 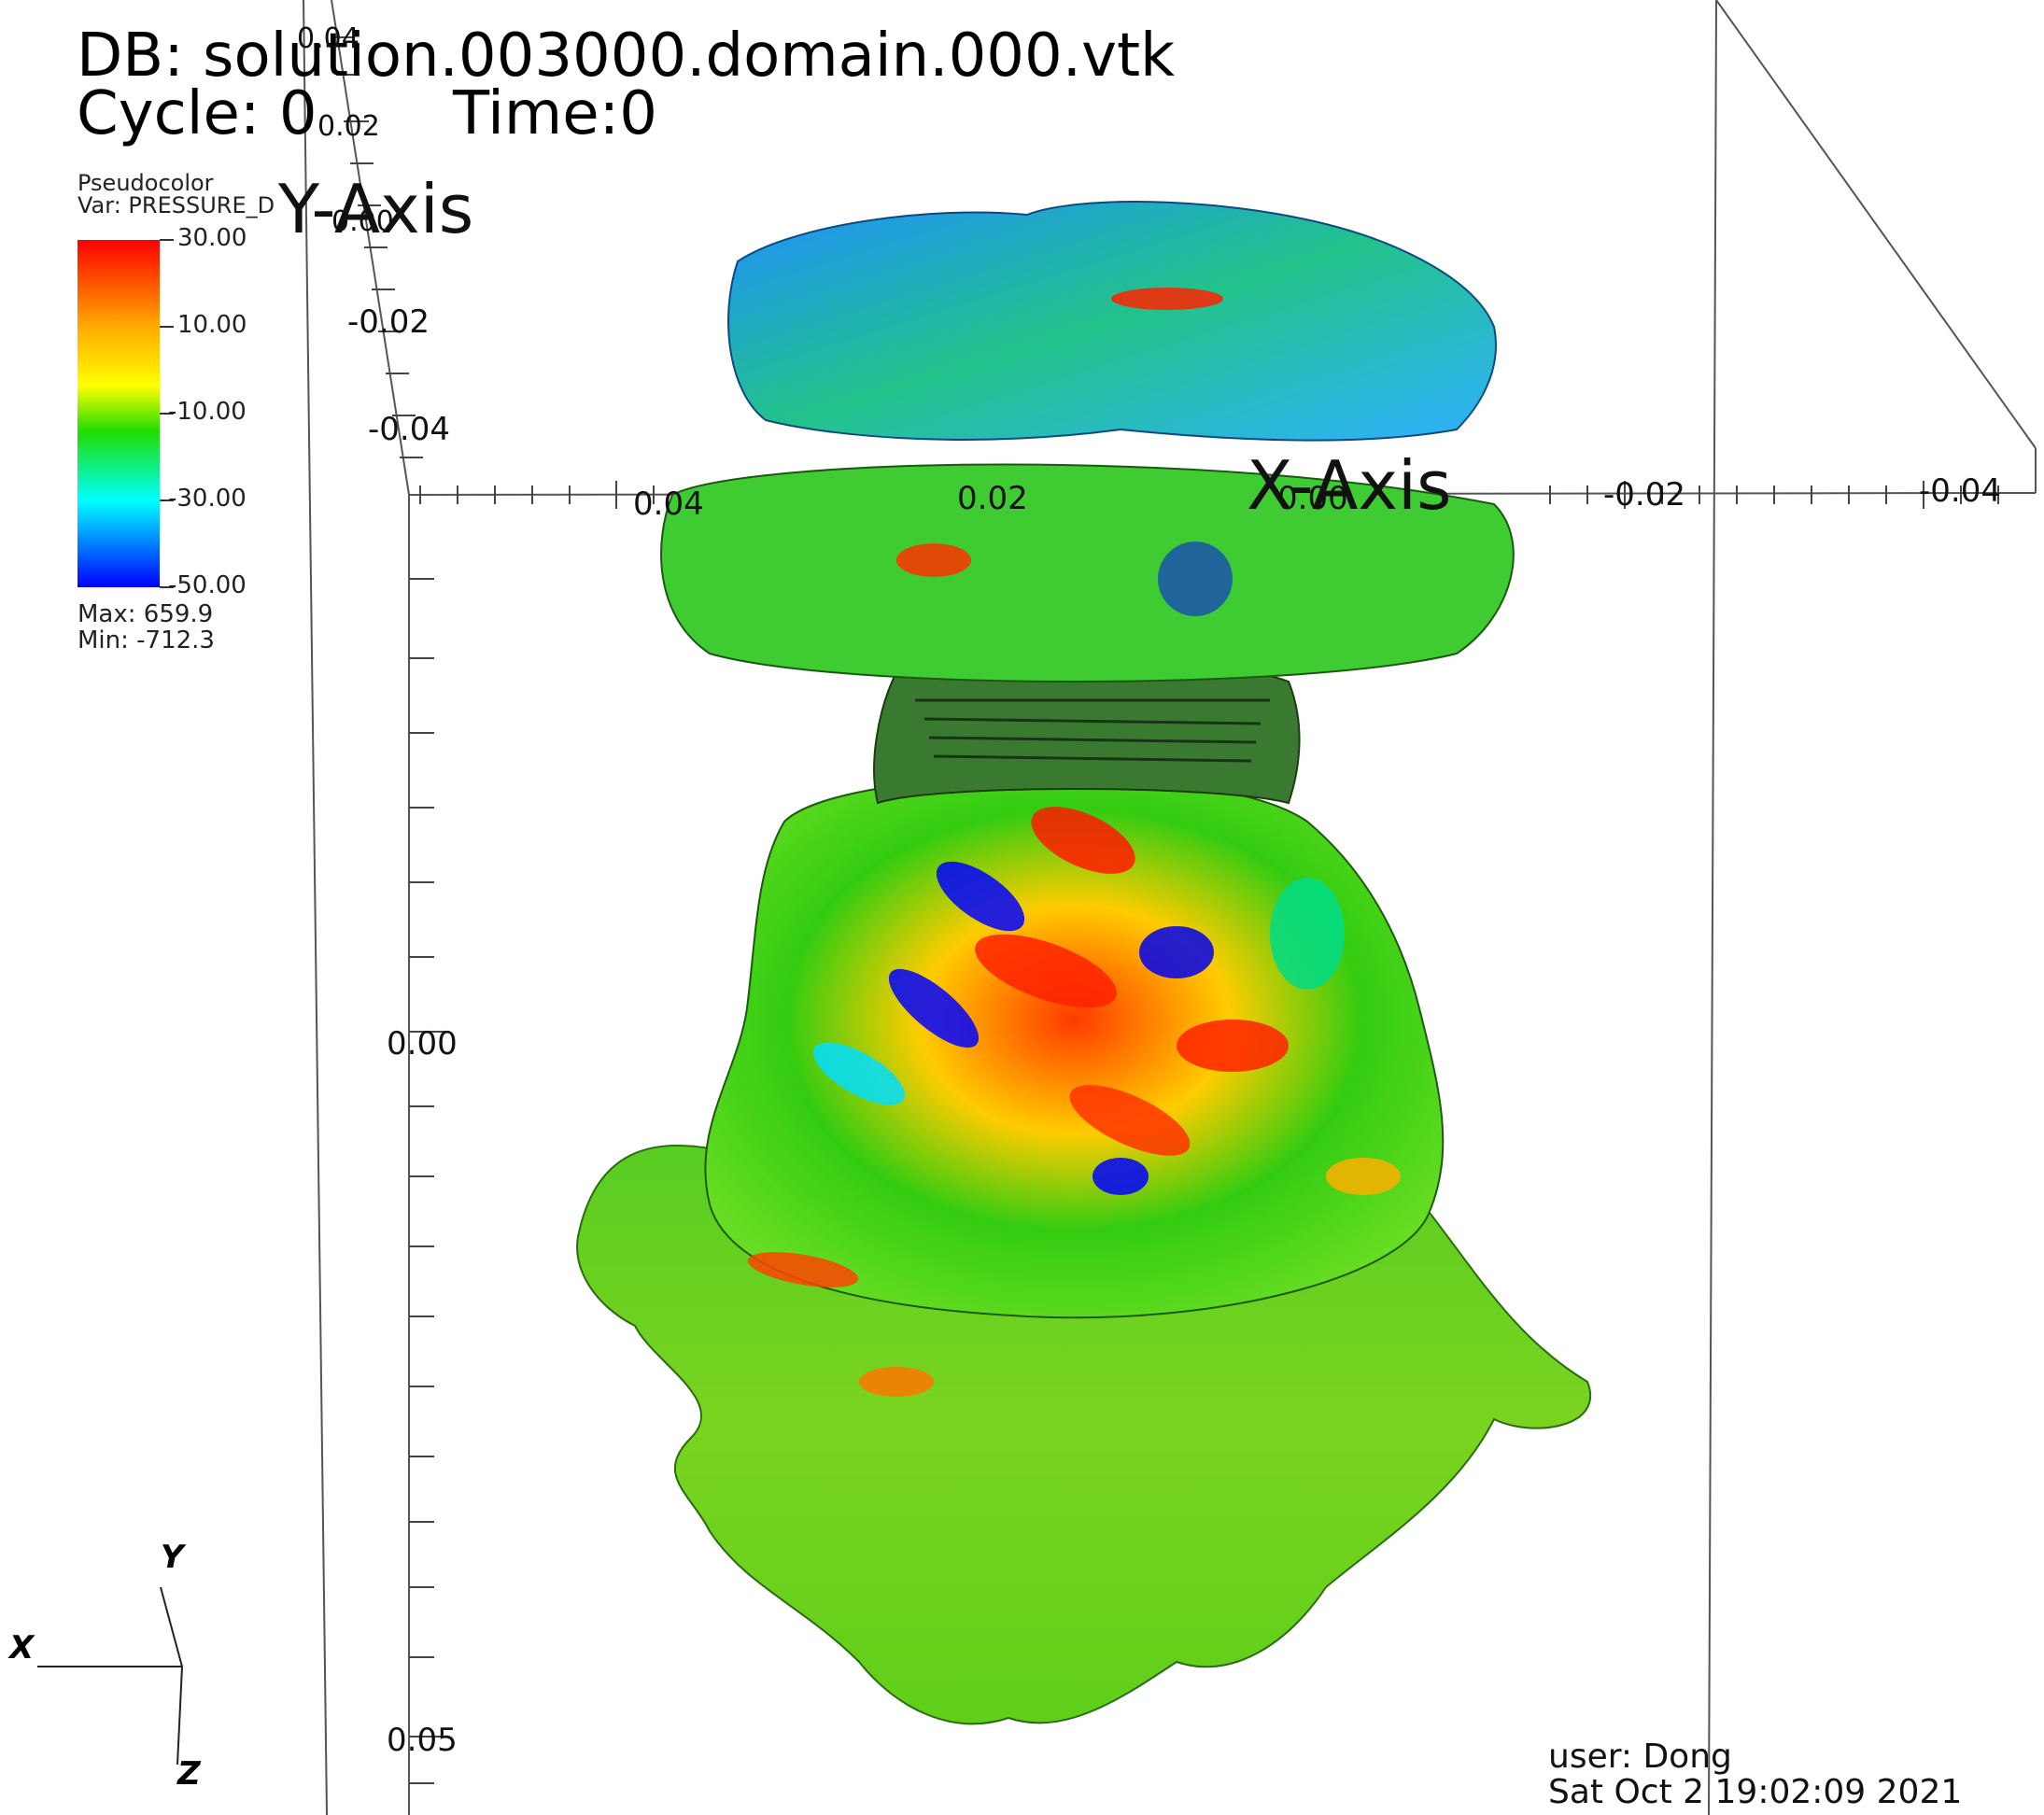 What do you see at coordinates (189, 1774) in the screenshot?
I see `triad-z-label: Z` at bounding box center [189, 1774].